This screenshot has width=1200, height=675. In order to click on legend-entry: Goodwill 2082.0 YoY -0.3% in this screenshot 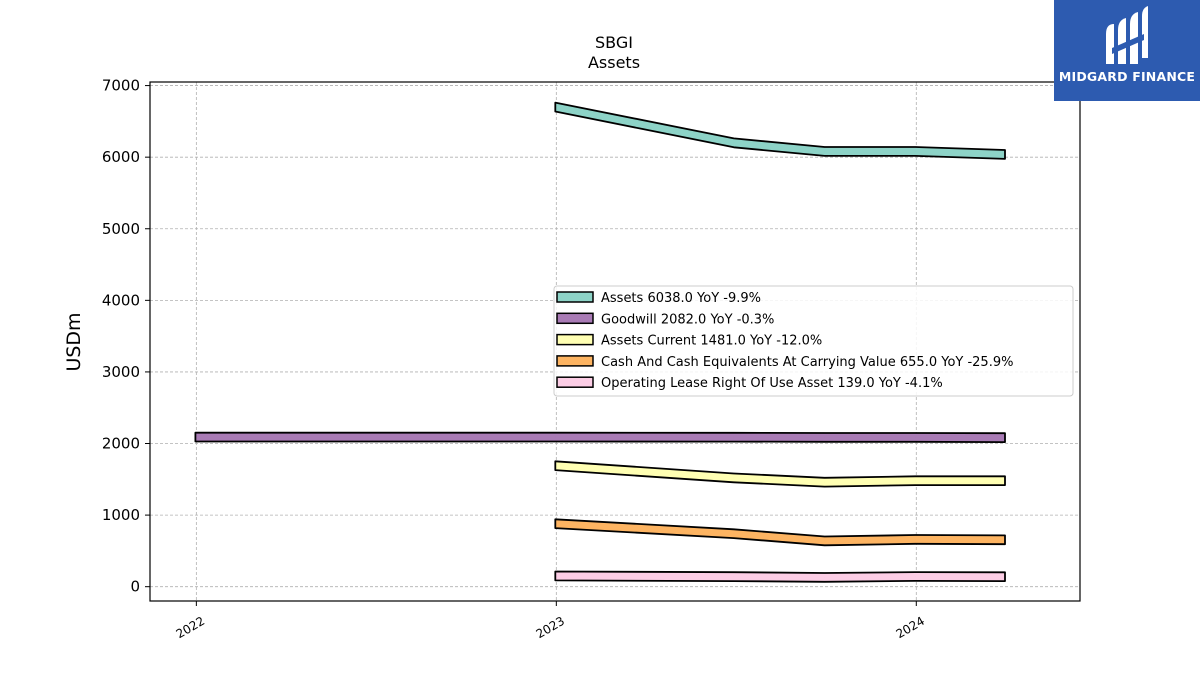, I will do `click(687, 319)`.